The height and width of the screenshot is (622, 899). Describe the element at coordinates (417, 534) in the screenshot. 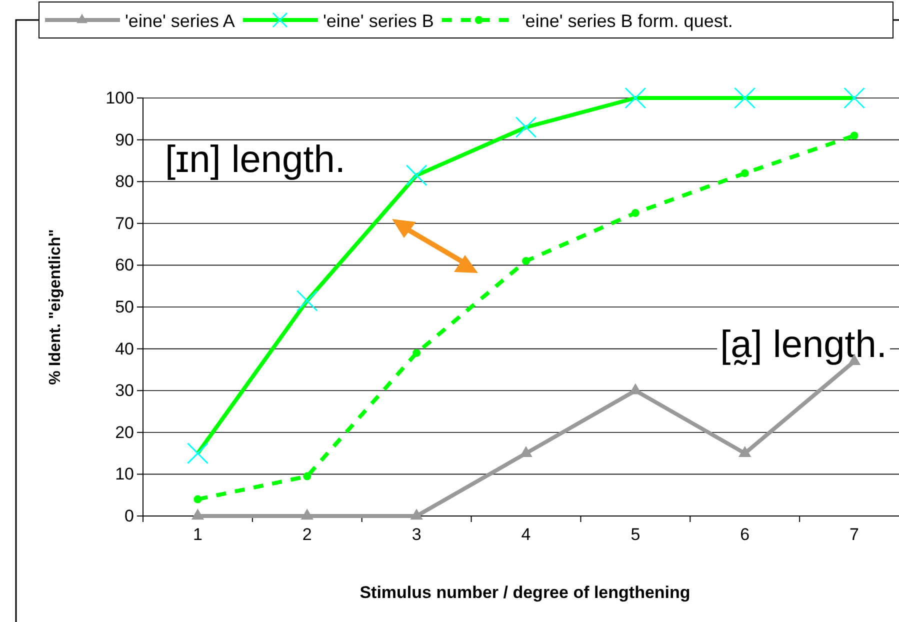

I see `x-tick-label: 3` at that location.